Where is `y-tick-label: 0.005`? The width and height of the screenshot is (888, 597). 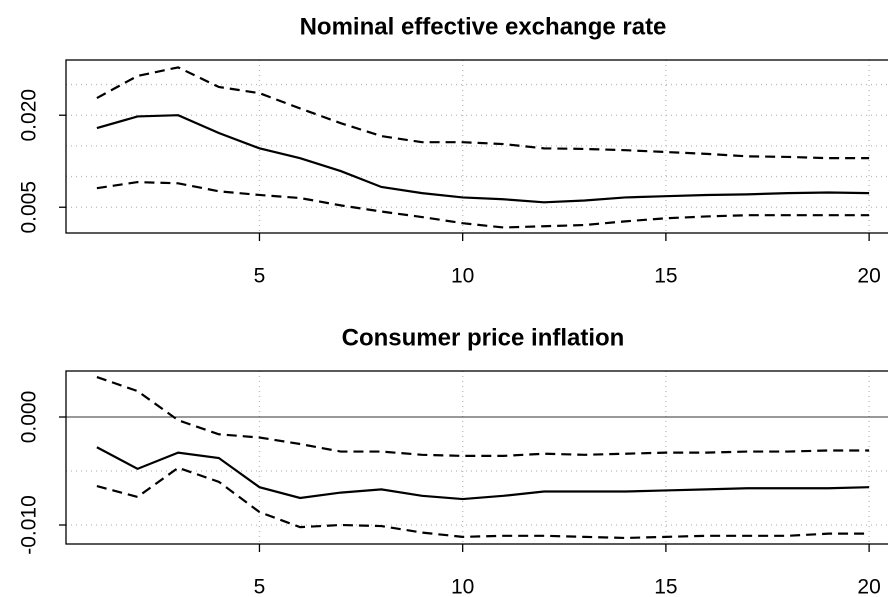
y-tick-label: 0.005 is located at coordinates (29, 207).